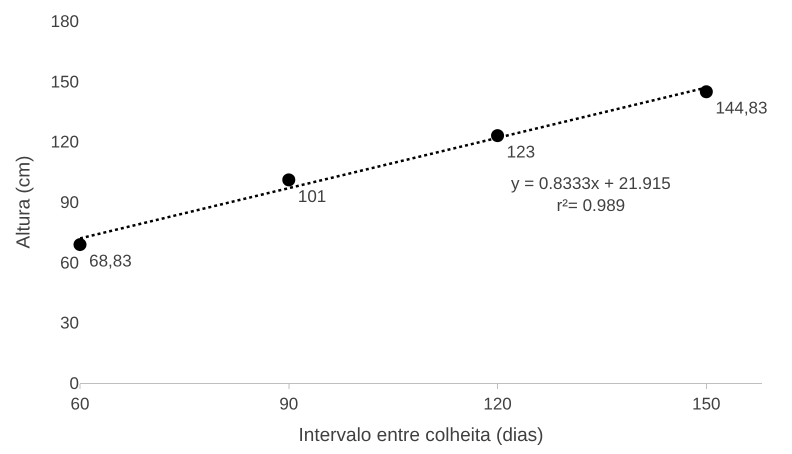  Describe the element at coordinates (64, 142) in the screenshot. I see `y-tick-label: 120` at that location.